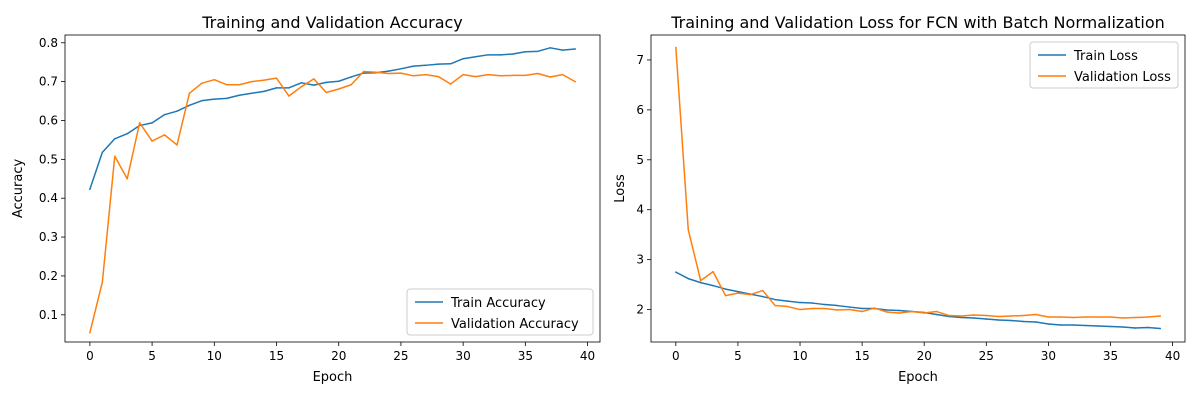 This screenshot has width=1200, height=400. I want to click on legend-label: Train Accuracy, so click(498, 303).